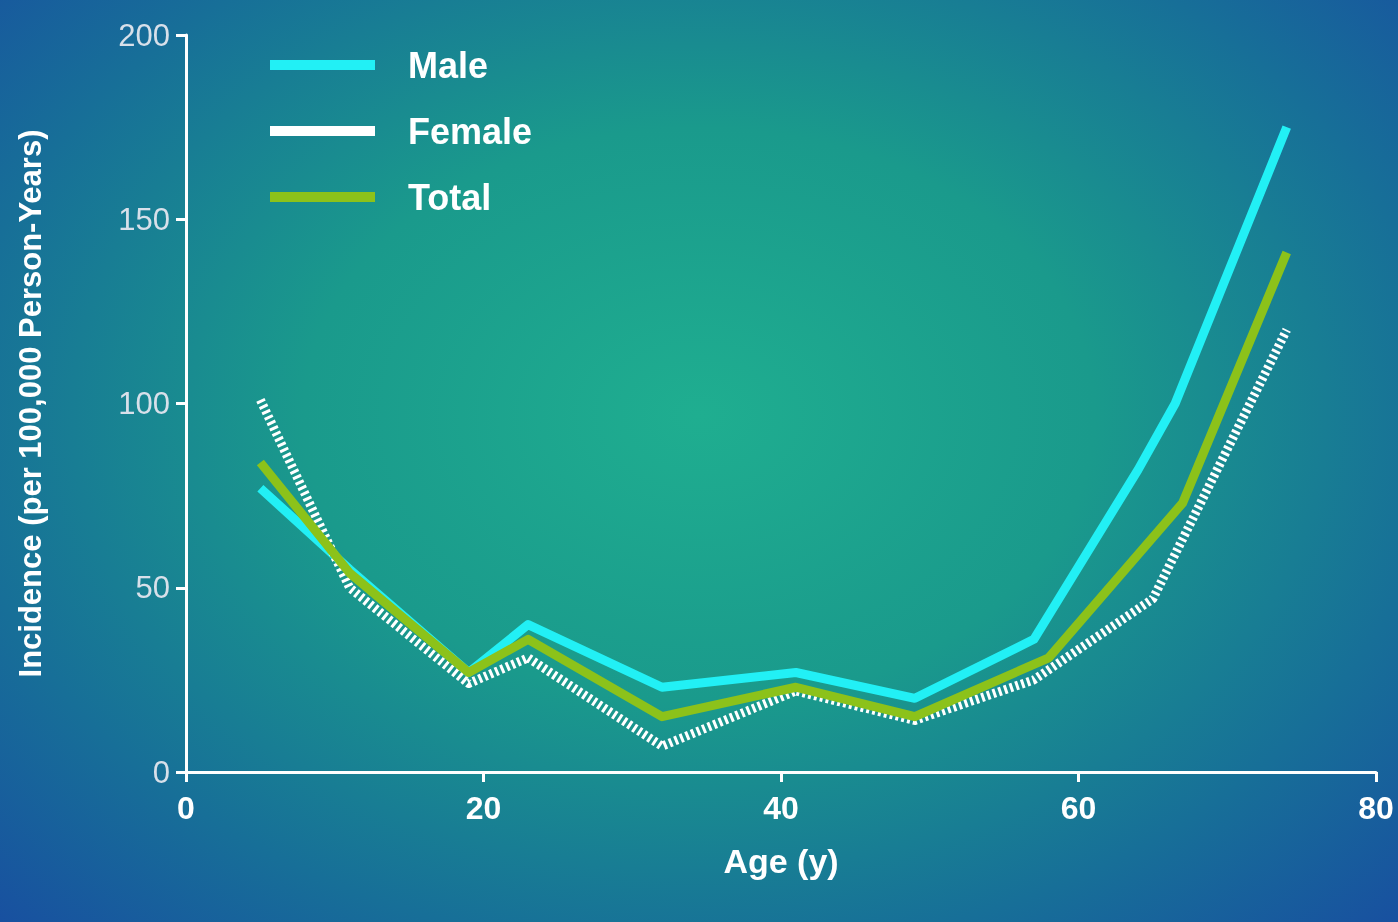 Image resolution: width=1398 pixels, height=922 pixels. Describe the element at coordinates (781, 808) in the screenshot. I see `x-tick-label: 40` at that location.